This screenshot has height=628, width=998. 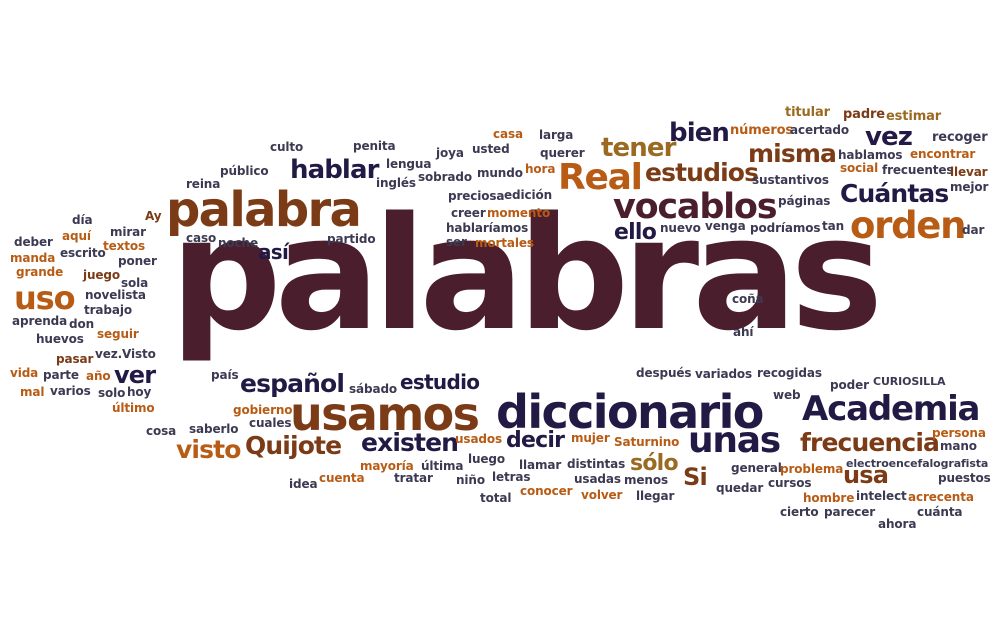 I want to click on word-hoy: hoy, so click(x=139, y=392).